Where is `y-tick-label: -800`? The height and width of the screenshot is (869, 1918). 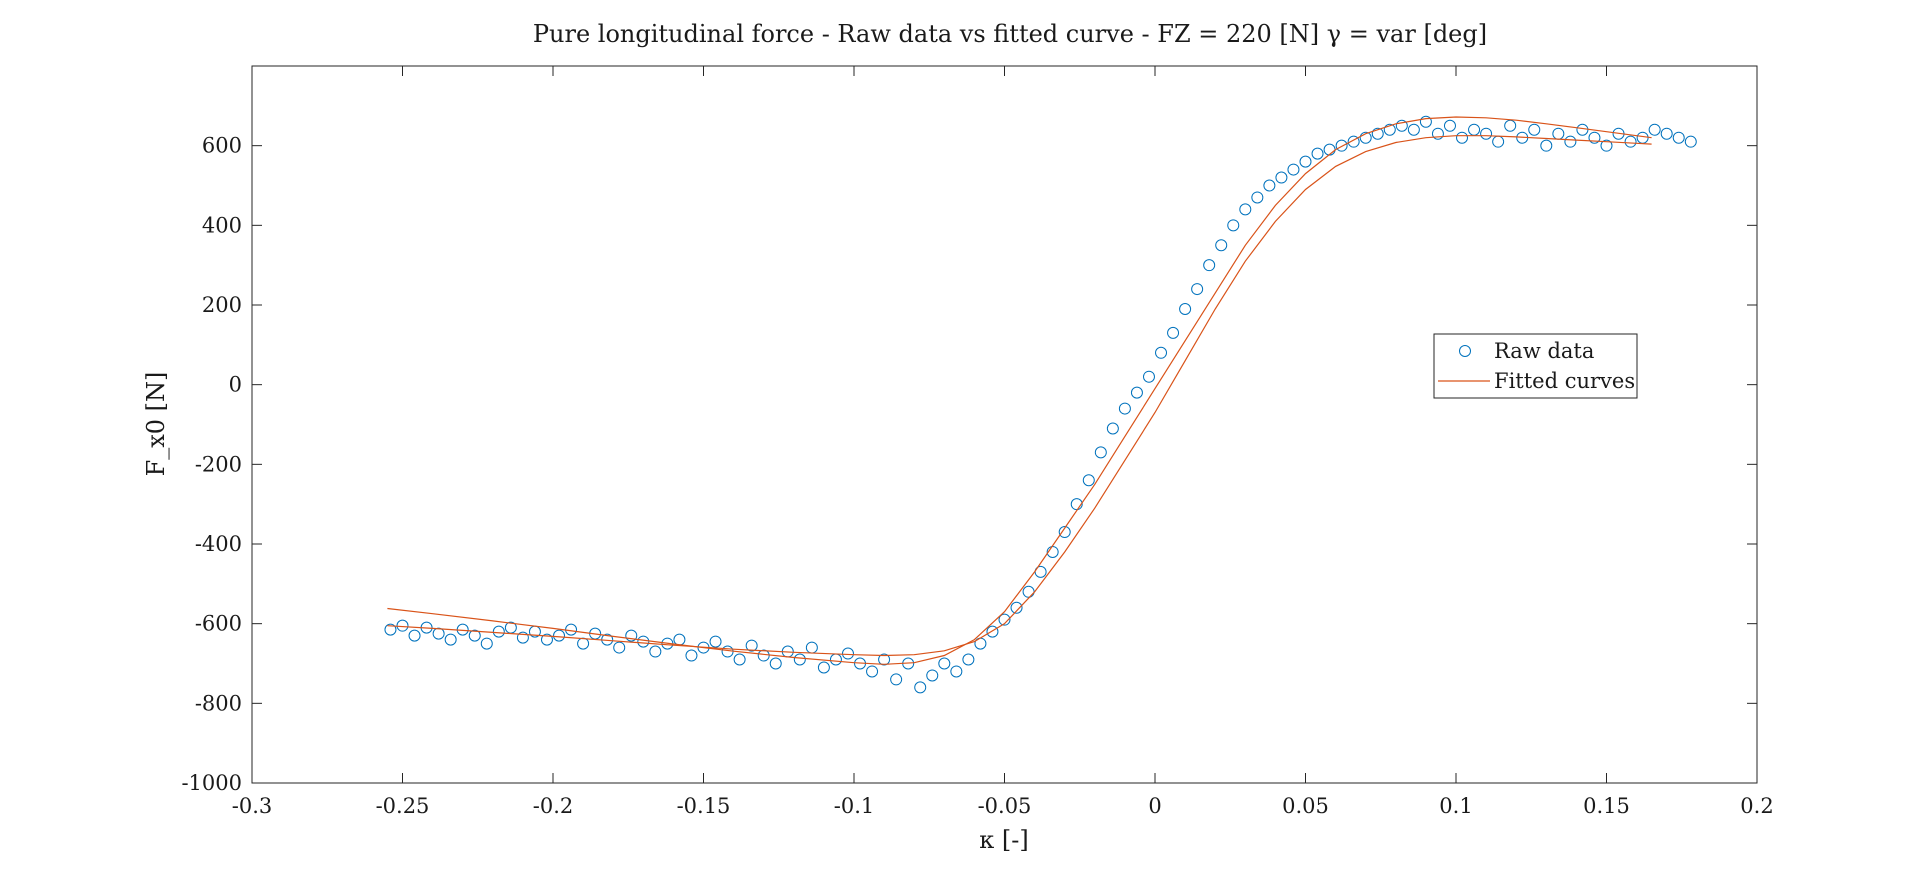 y-tick-label: -800 is located at coordinates (218, 703).